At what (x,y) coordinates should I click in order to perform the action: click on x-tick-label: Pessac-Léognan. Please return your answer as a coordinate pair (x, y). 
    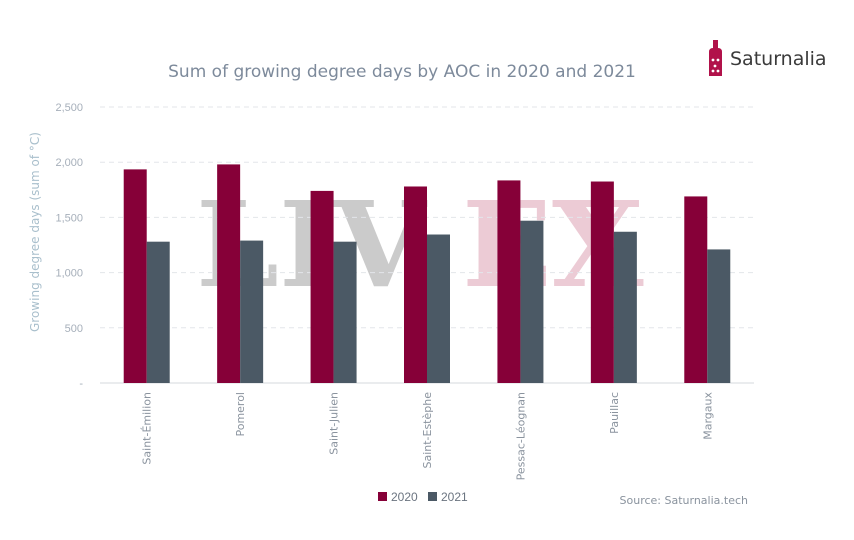
    Looking at the image, I should click on (520, 436).